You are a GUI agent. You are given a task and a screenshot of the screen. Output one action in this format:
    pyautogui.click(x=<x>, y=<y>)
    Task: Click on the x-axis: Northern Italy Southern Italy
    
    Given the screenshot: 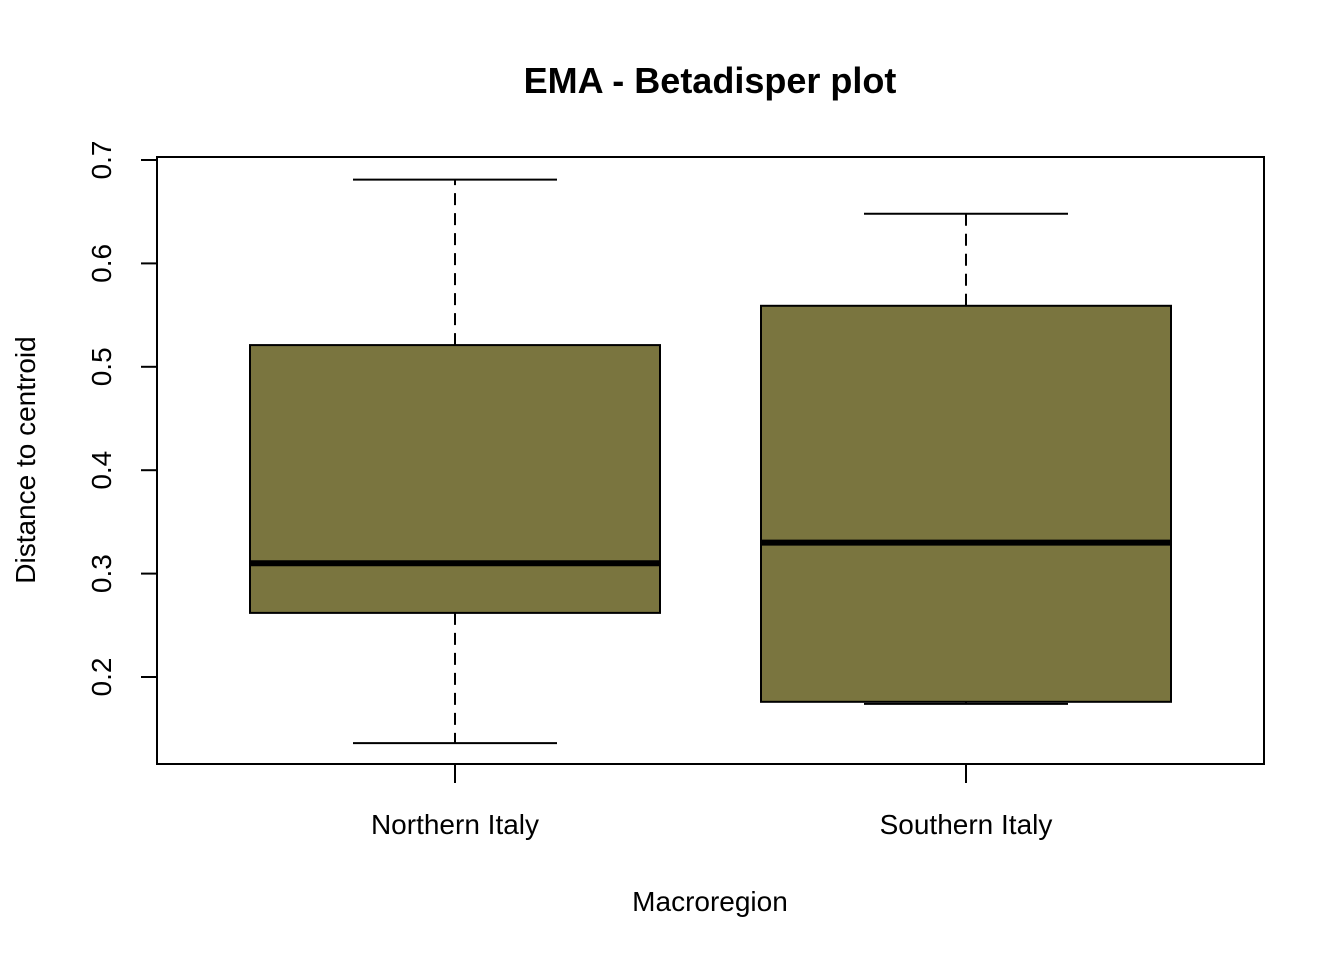 What is the action you would take?
    pyautogui.click(x=712, y=801)
    